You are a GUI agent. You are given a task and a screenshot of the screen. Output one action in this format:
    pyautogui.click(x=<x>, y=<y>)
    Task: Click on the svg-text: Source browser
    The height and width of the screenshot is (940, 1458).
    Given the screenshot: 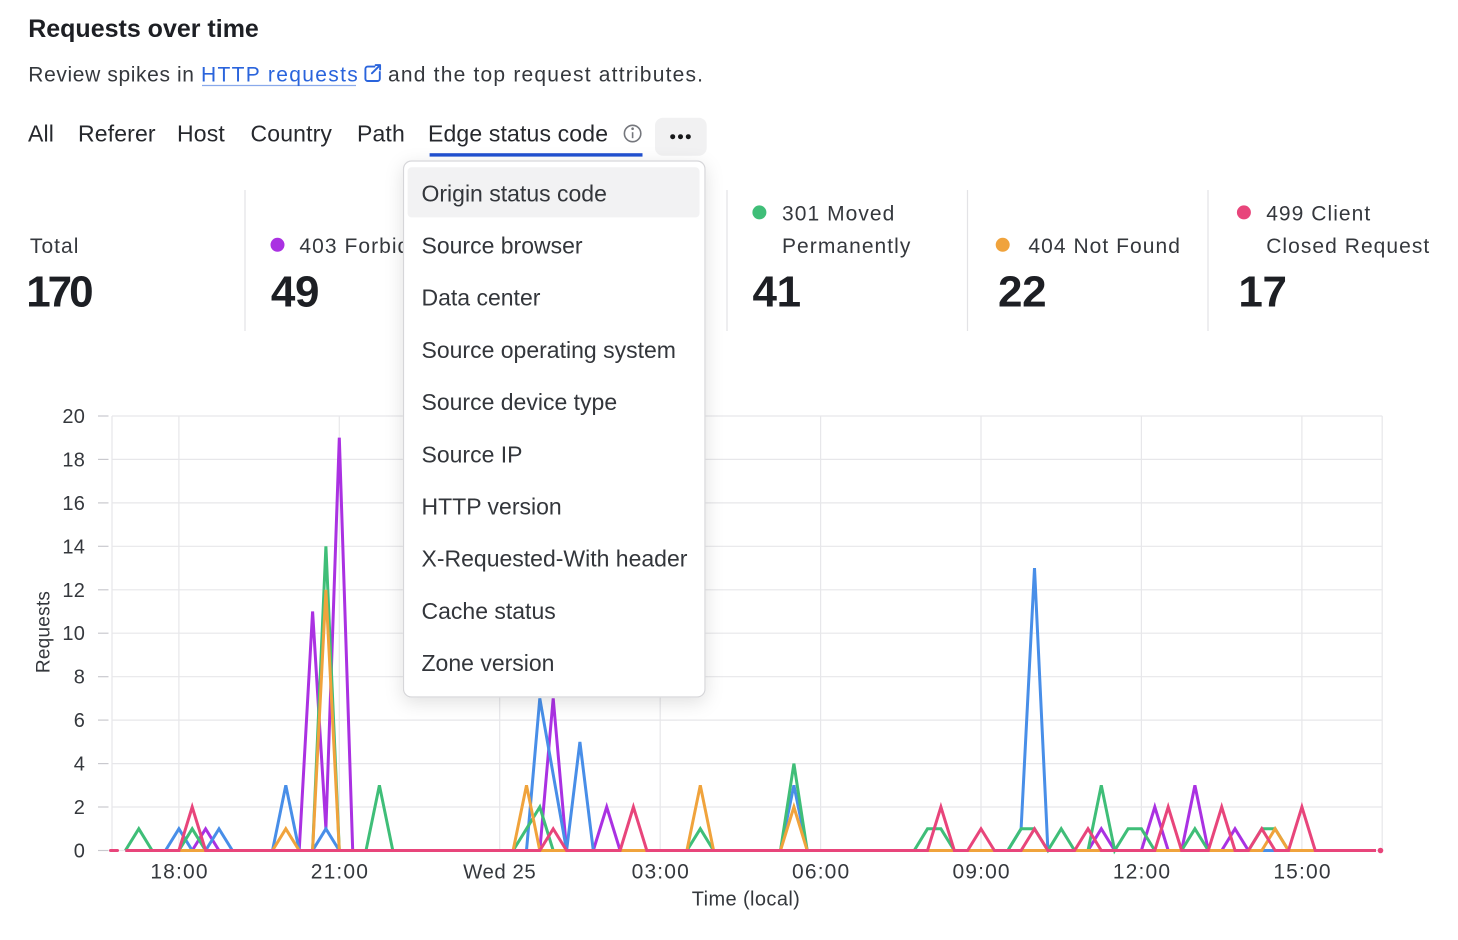 What is the action you would take?
    pyautogui.click(x=502, y=246)
    